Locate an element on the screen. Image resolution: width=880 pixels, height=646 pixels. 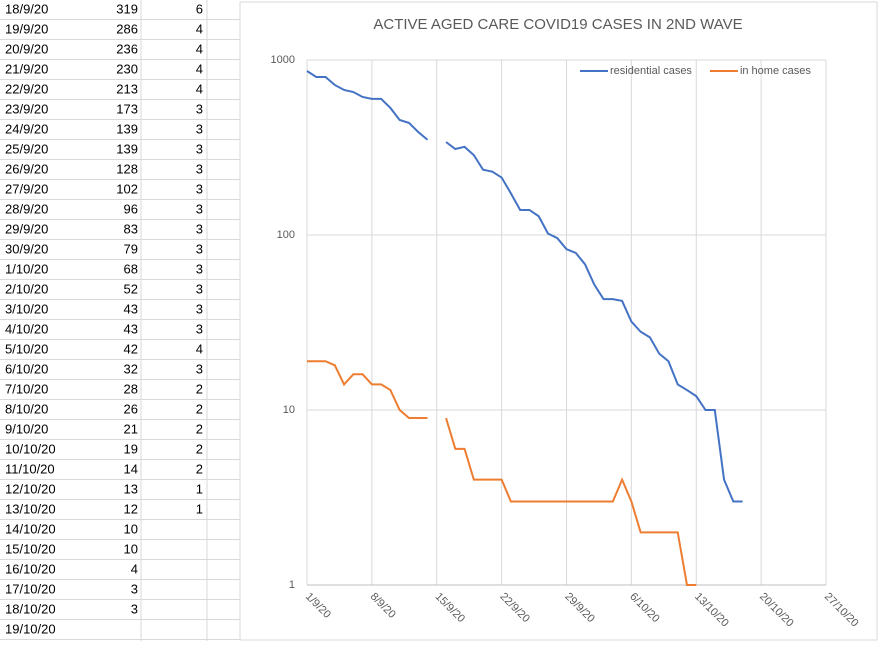
y-tick-label: 10 is located at coordinates (289, 410).